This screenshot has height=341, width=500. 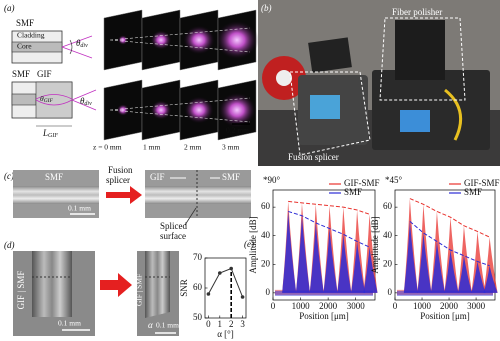 I want to click on label: z = 0 mm, so click(x=107, y=147).